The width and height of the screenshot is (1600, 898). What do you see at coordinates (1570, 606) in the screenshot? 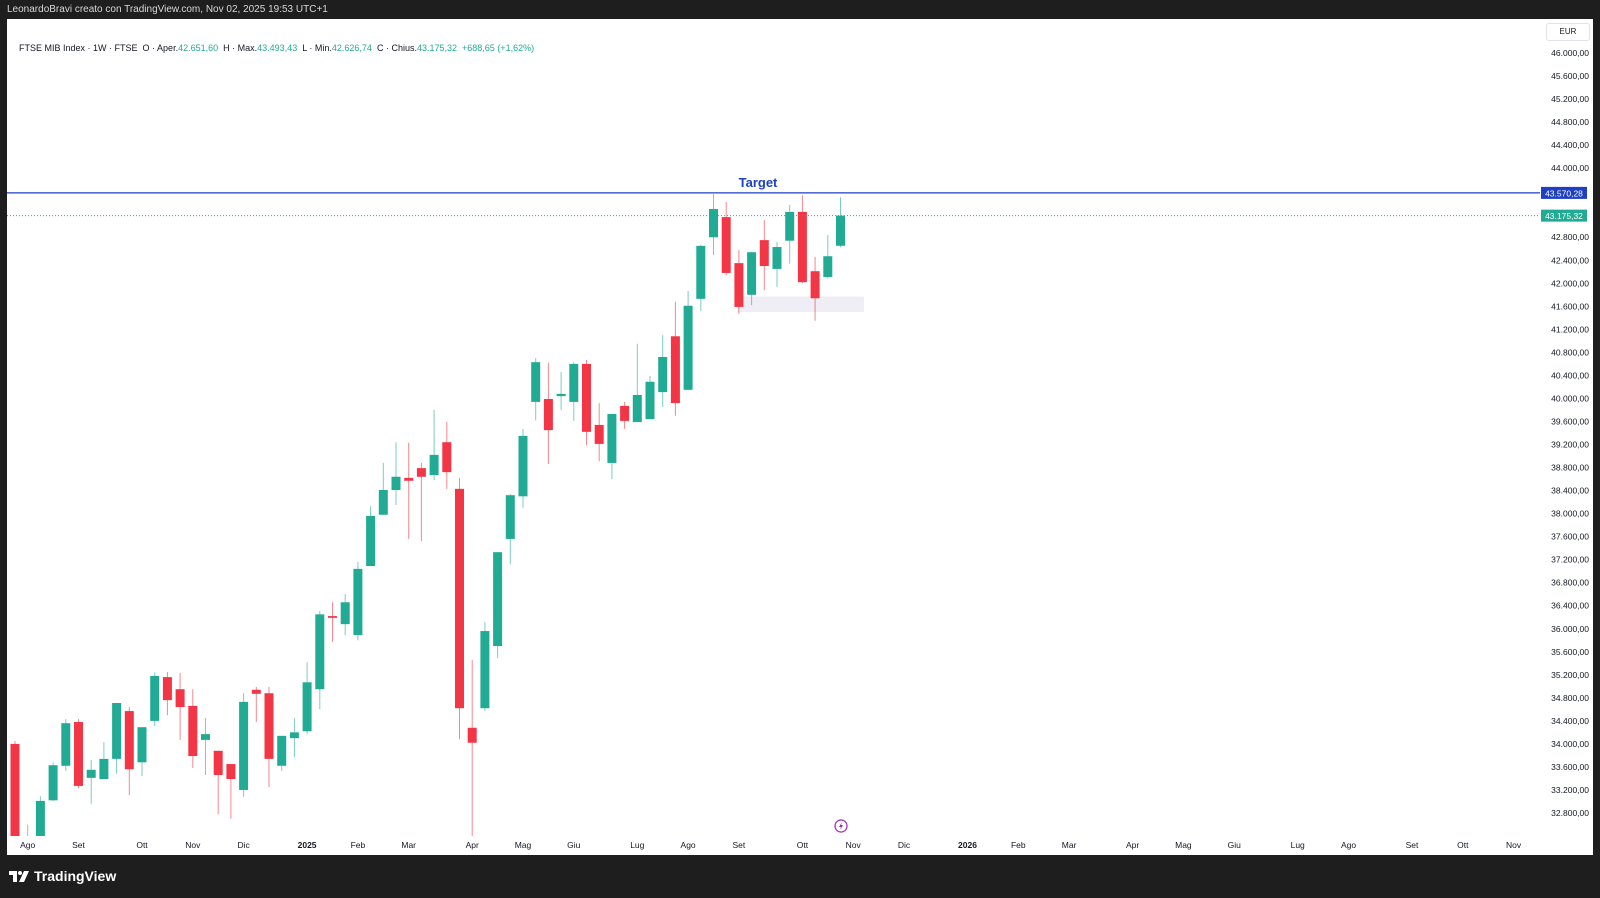
I see `price-tick-label: 36.400,00` at bounding box center [1570, 606].